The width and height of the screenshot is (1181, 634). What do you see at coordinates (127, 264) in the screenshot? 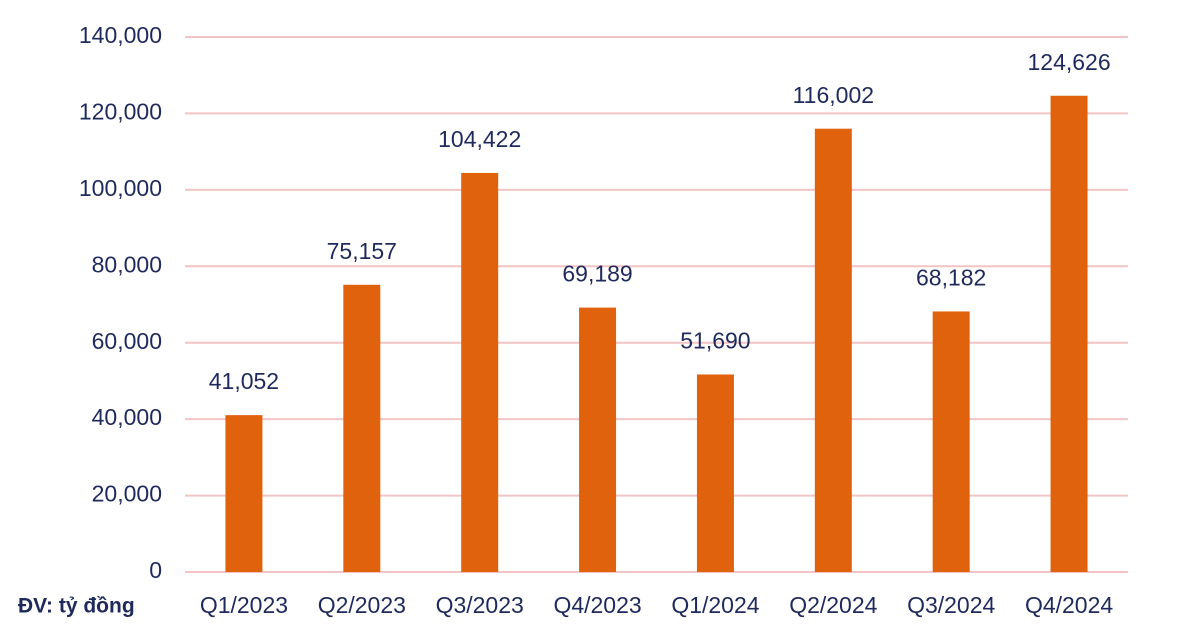
I see `y-tick-label: 80,000` at bounding box center [127, 264].